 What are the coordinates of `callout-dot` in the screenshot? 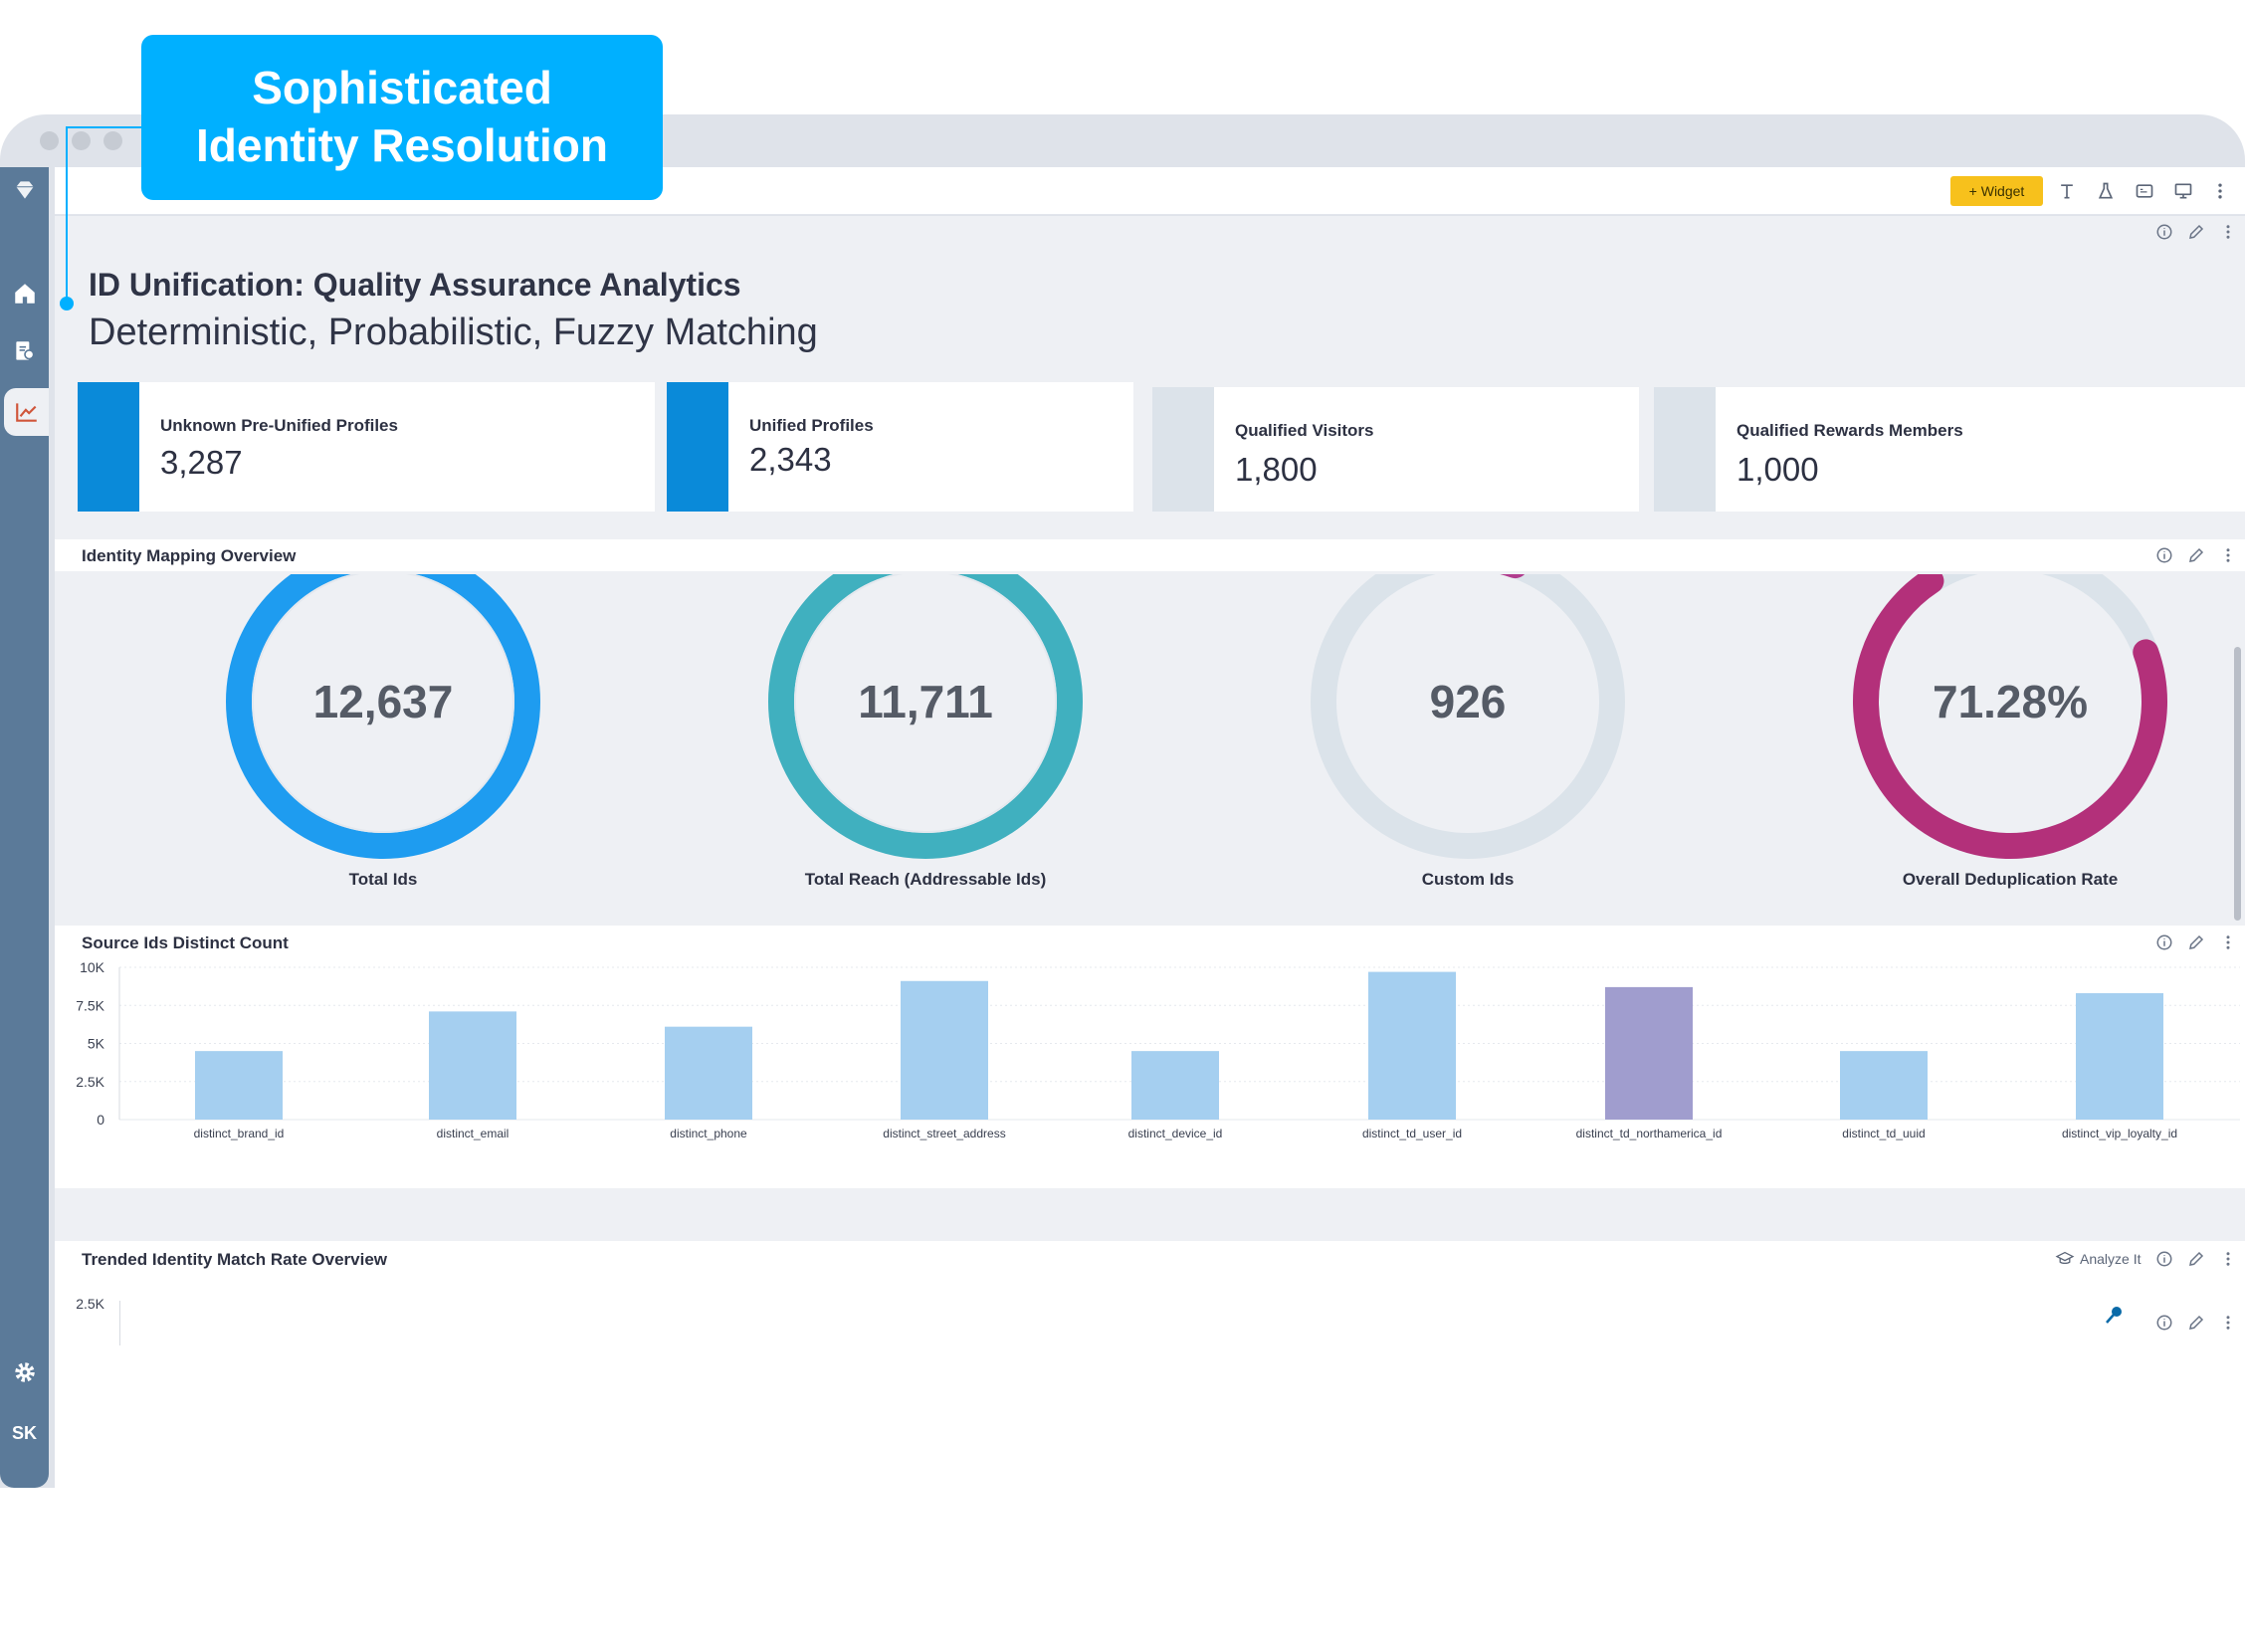 It's located at (67, 303).